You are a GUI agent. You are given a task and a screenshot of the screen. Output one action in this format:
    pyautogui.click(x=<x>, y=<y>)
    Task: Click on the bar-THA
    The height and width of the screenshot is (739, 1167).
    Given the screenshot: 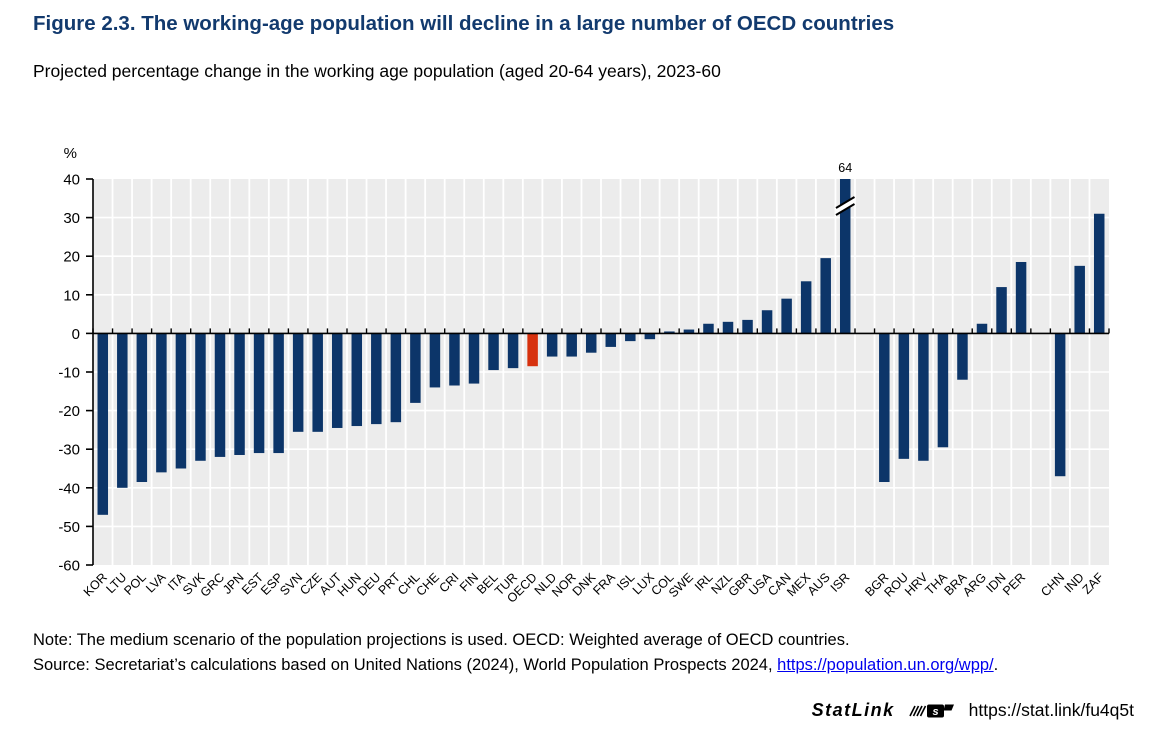 What is the action you would take?
    pyautogui.click(x=943, y=390)
    